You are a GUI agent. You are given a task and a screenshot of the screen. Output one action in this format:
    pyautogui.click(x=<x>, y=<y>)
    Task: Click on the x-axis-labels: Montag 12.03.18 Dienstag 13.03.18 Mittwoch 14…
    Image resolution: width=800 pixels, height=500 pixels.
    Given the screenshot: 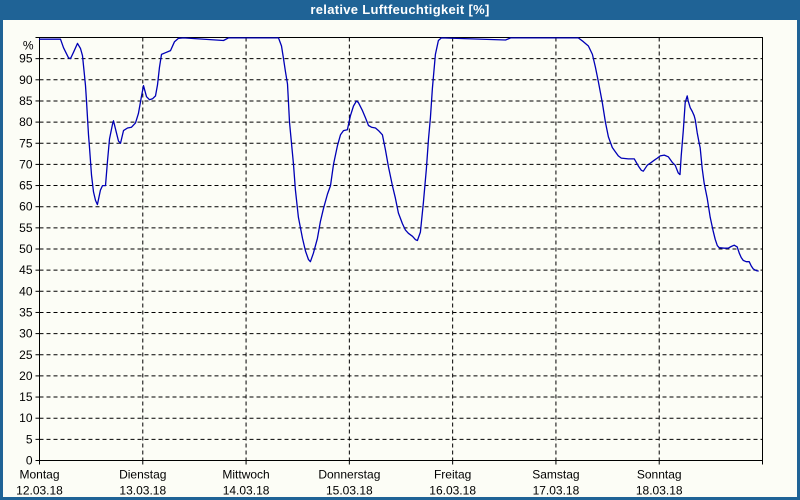 What is the action you would take?
    pyautogui.click(x=349, y=483)
    